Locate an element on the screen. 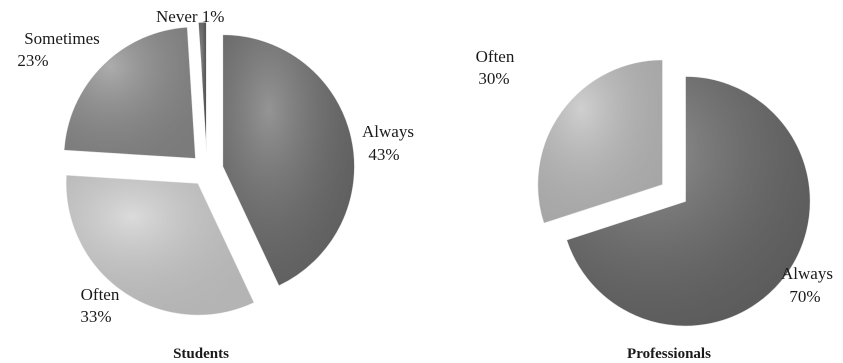 The width and height of the screenshot is (843, 363). slice-value-often: 30% is located at coordinates (493, 78).